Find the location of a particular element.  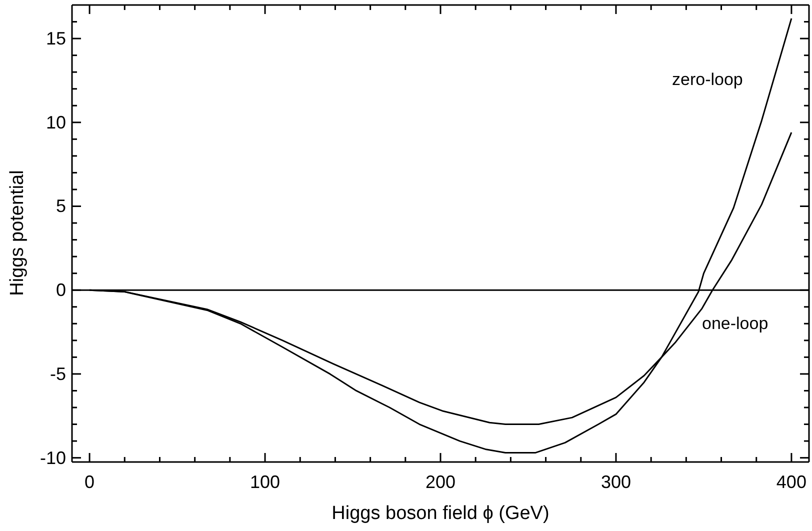

y-tick-label: 0 is located at coordinates (61, 290).